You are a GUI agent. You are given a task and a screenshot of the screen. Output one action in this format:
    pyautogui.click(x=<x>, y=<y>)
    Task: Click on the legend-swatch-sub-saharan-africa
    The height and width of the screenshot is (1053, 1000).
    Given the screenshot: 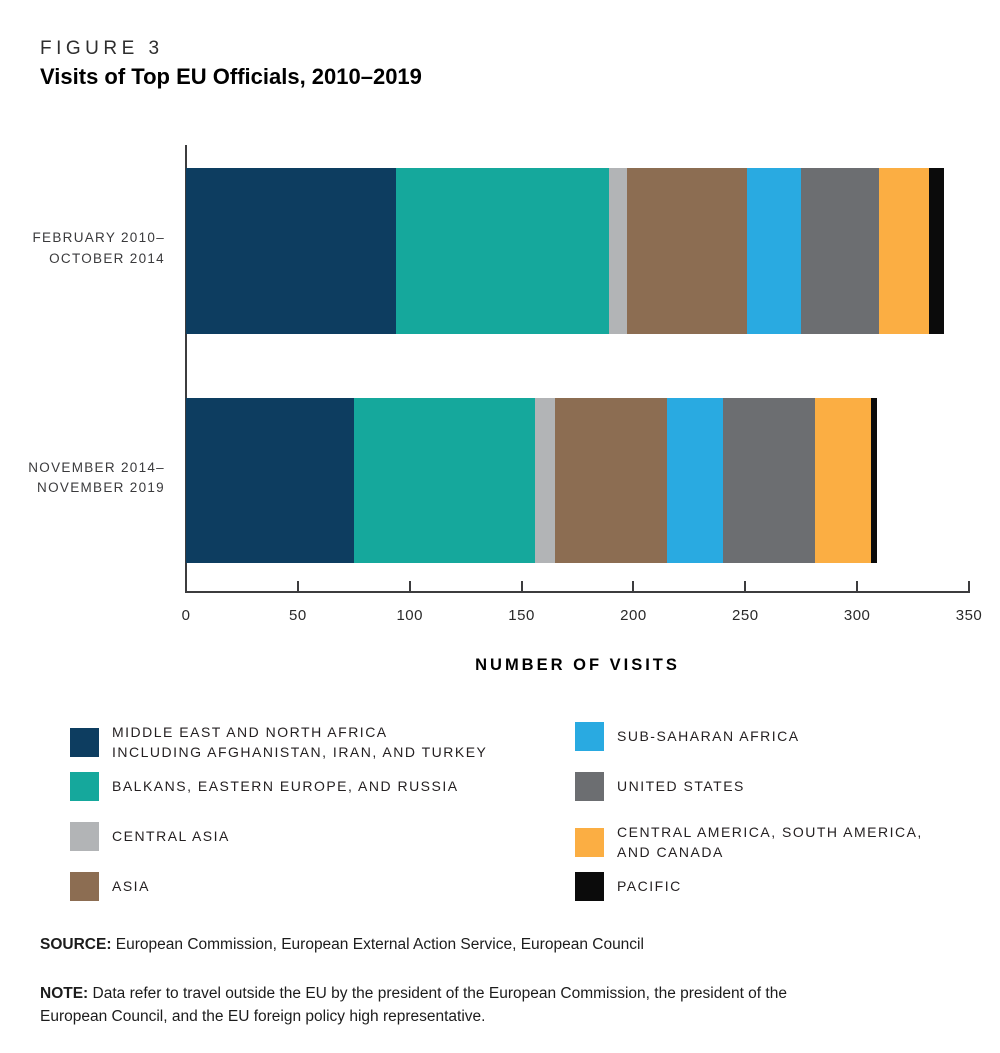 What is the action you would take?
    pyautogui.click(x=589, y=736)
    